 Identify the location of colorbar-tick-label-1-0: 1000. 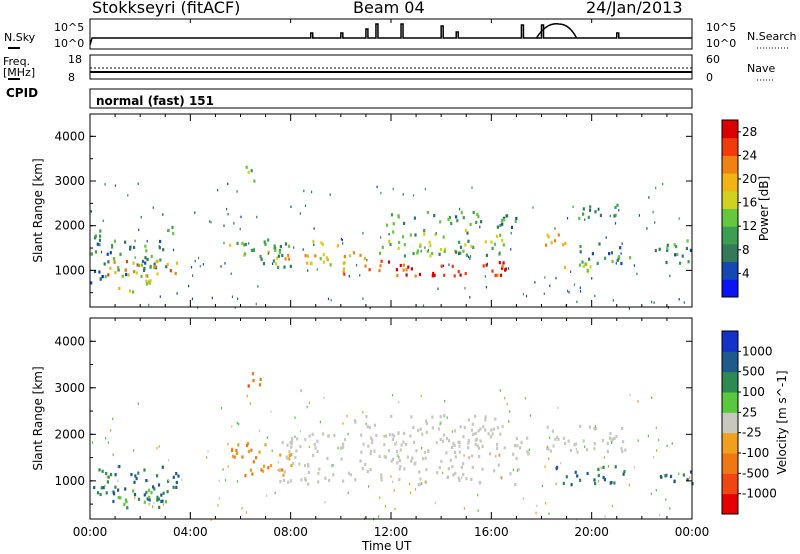
(757, 351).